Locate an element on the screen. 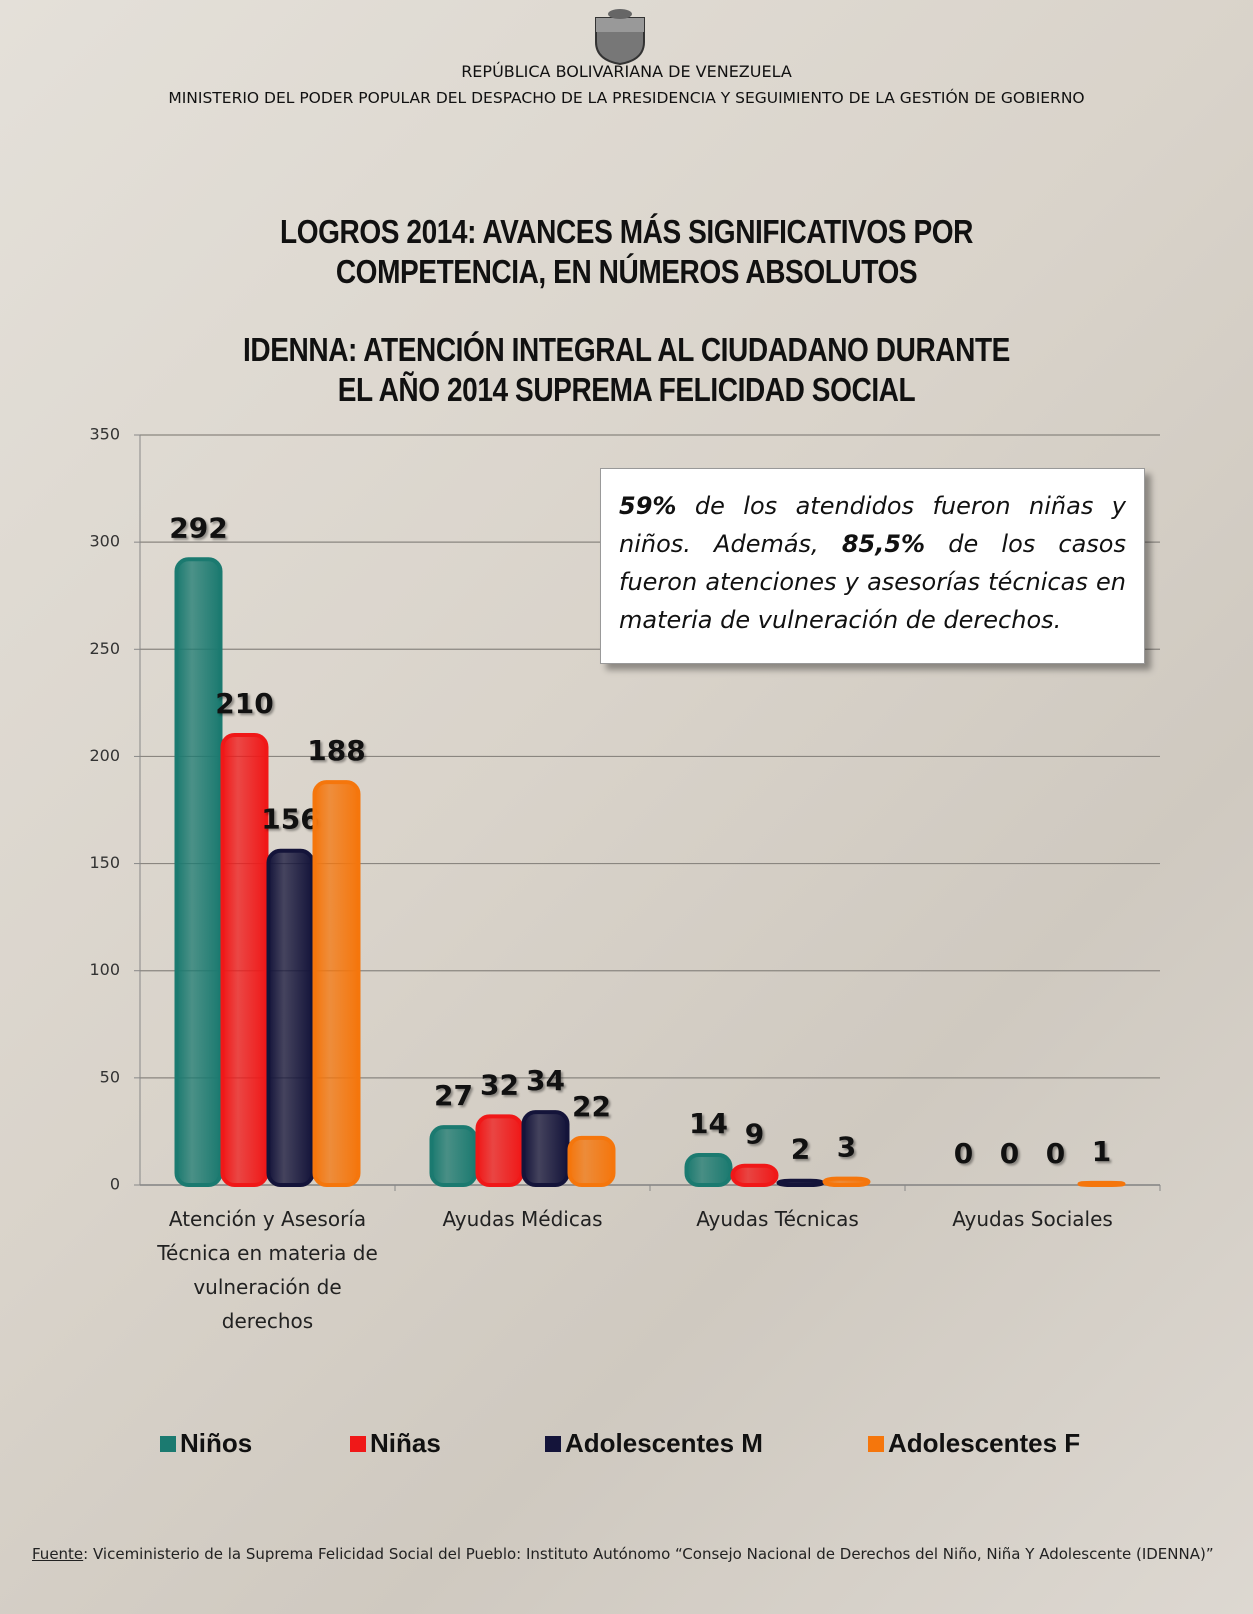  value-label: 210 is located at coordinates (244, 703).